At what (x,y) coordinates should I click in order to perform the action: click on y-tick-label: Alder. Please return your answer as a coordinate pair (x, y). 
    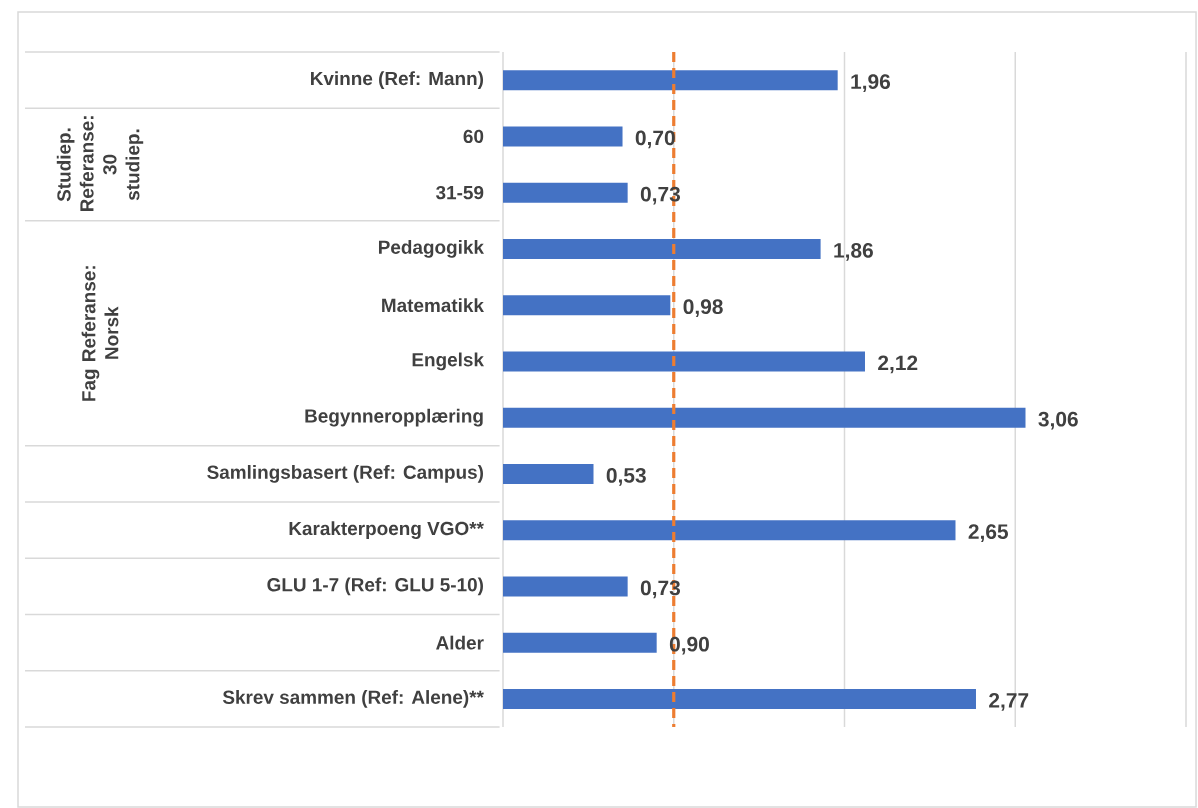
    Looking at the image, I should click on (460, 642).